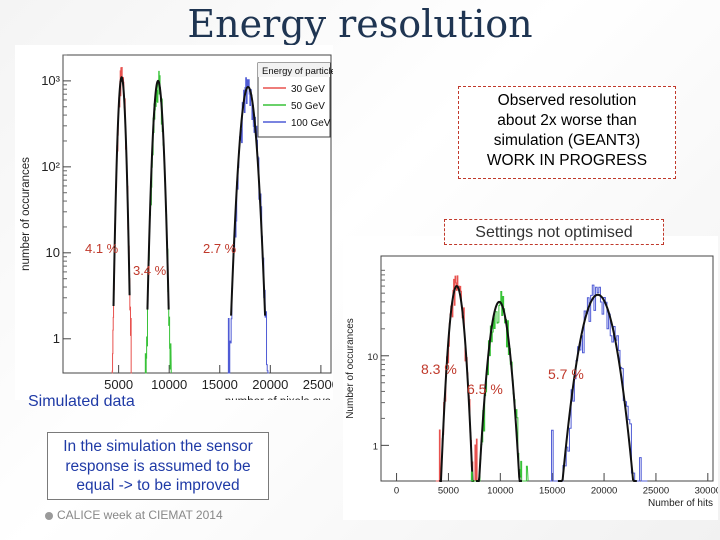 Image resolution: width=720 pixels, height=540 pixels. I want to click on legend-header, so click(294, 70).